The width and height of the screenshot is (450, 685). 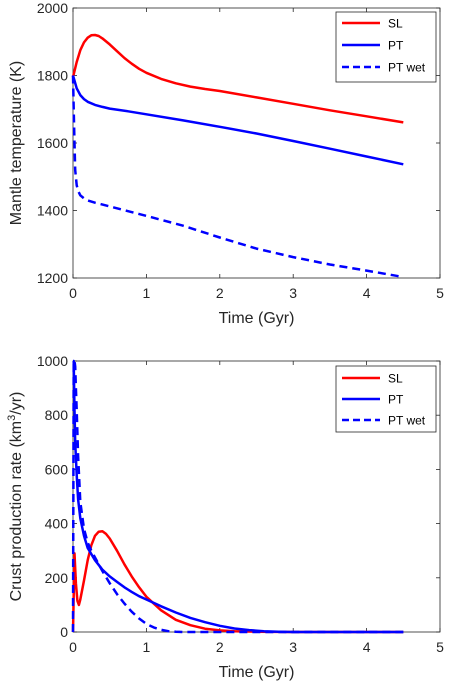 I want to click on y-label-superscript: 3, so click(x=12, y=418).